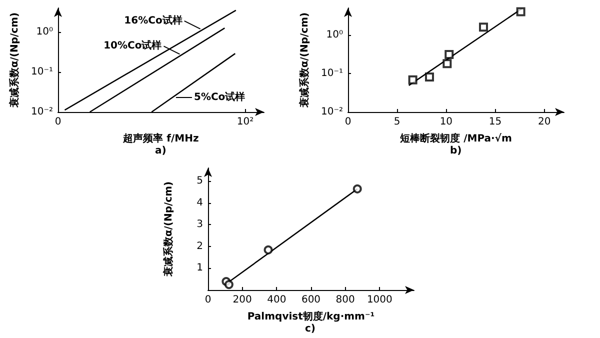 This screenshot has width=600, height=338. What do you see at coordinates (544, 122) in the screenshot?
I see `x-tick-label: 20` at bounding box center [544, 122].